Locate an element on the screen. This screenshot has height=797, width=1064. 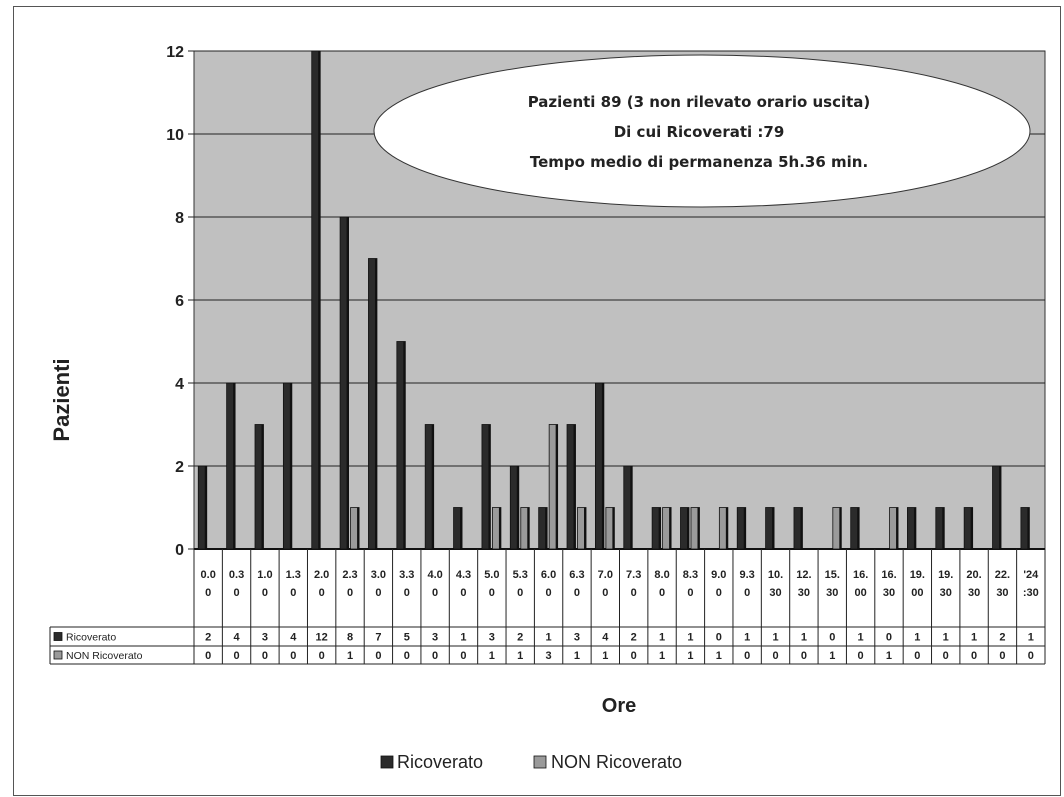
table-series-key is located at coordinates (58, 636).